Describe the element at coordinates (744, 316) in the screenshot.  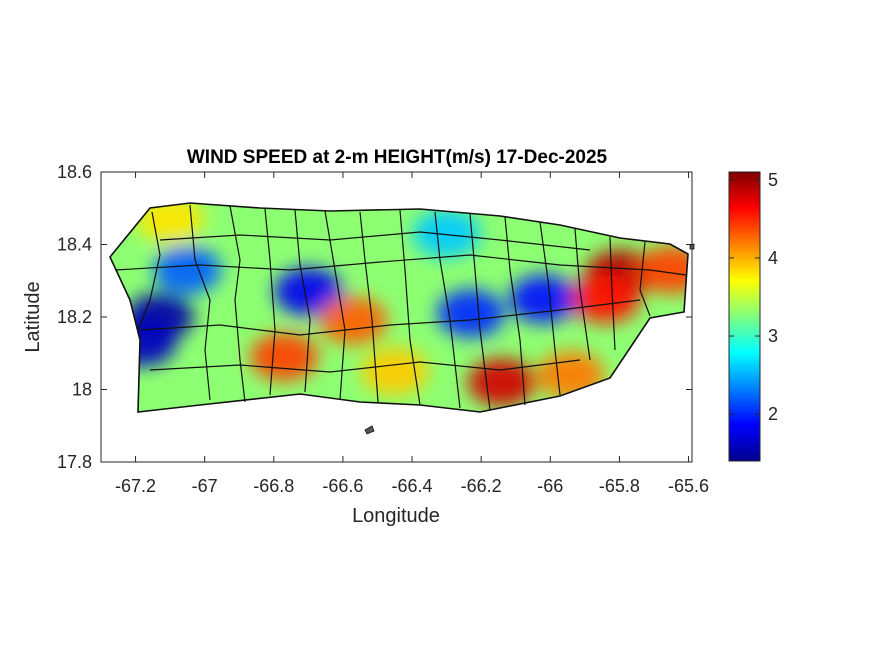
I see `colorbar` at that location.